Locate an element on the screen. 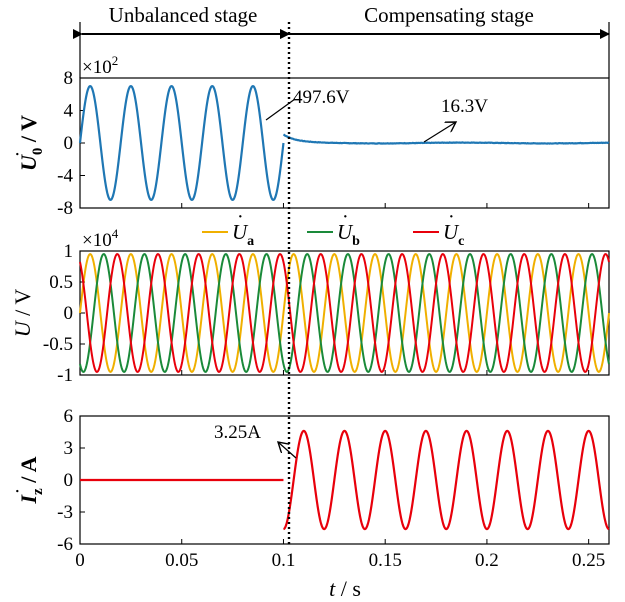 The image size is (625, 602). annotation-16-3v-arrow is located at coordinates (439, 132).